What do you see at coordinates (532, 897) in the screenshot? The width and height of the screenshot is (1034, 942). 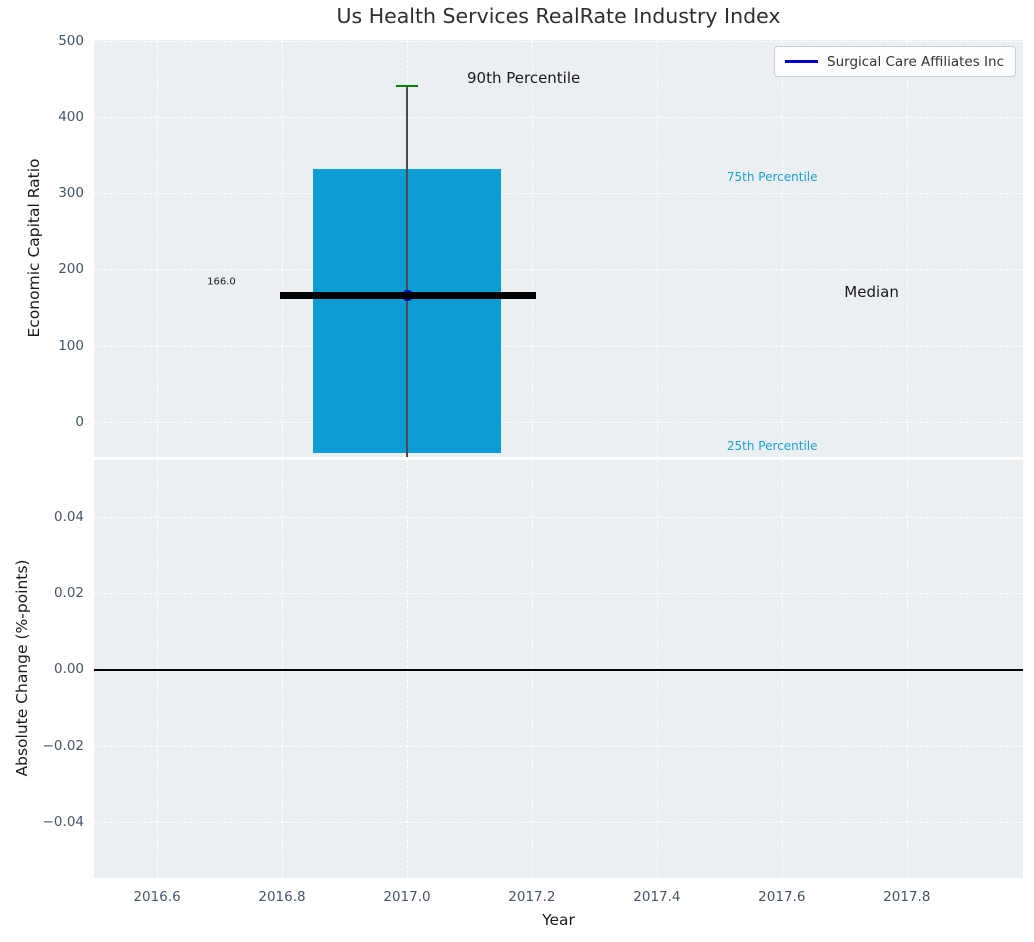 I see `x-tick-label-2017.2: 2017.2` at bounding box center [532, 897].